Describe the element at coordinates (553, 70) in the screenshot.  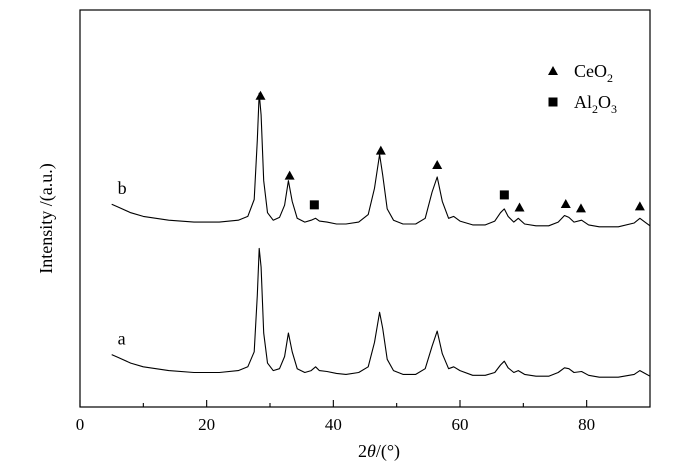
I see `legend-triangle-icon` at that location.